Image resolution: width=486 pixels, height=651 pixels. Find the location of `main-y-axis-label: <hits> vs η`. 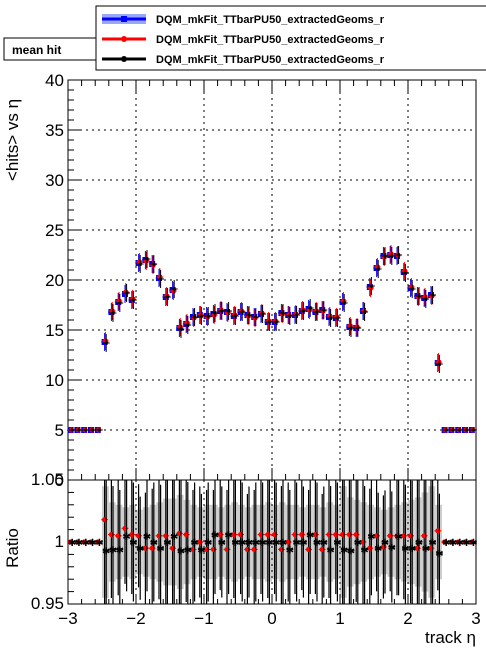

main-y-axis-label: <hits> vs η is located at coordinates (12, 140).